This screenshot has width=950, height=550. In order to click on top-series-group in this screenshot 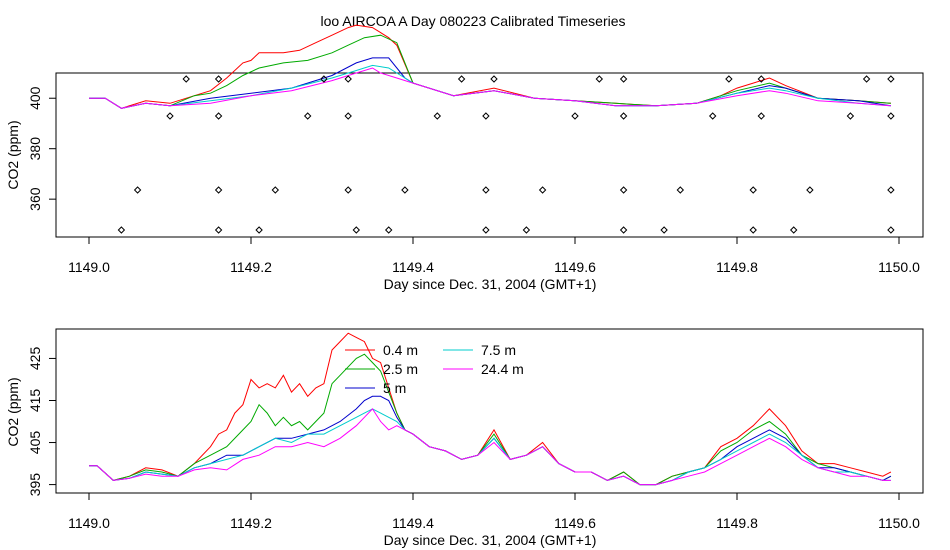, I will do `click(490, 66)`.